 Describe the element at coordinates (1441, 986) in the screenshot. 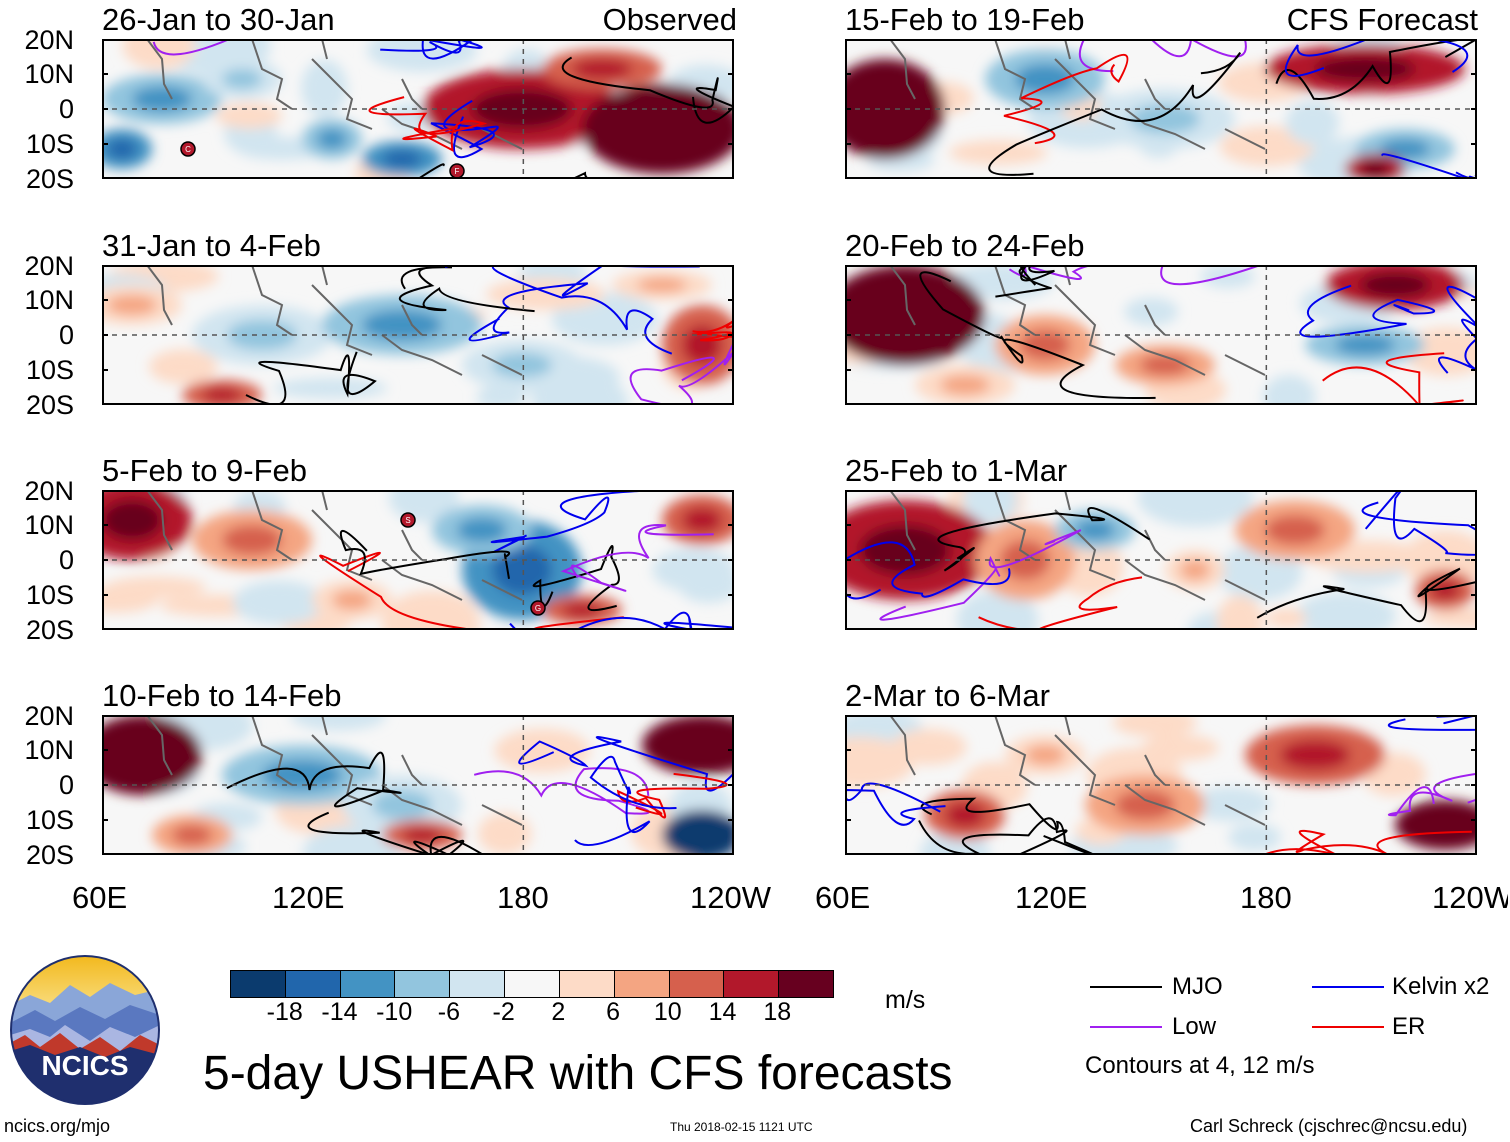

I see `legend-label-kelvin: Kelvin x2` at that location.